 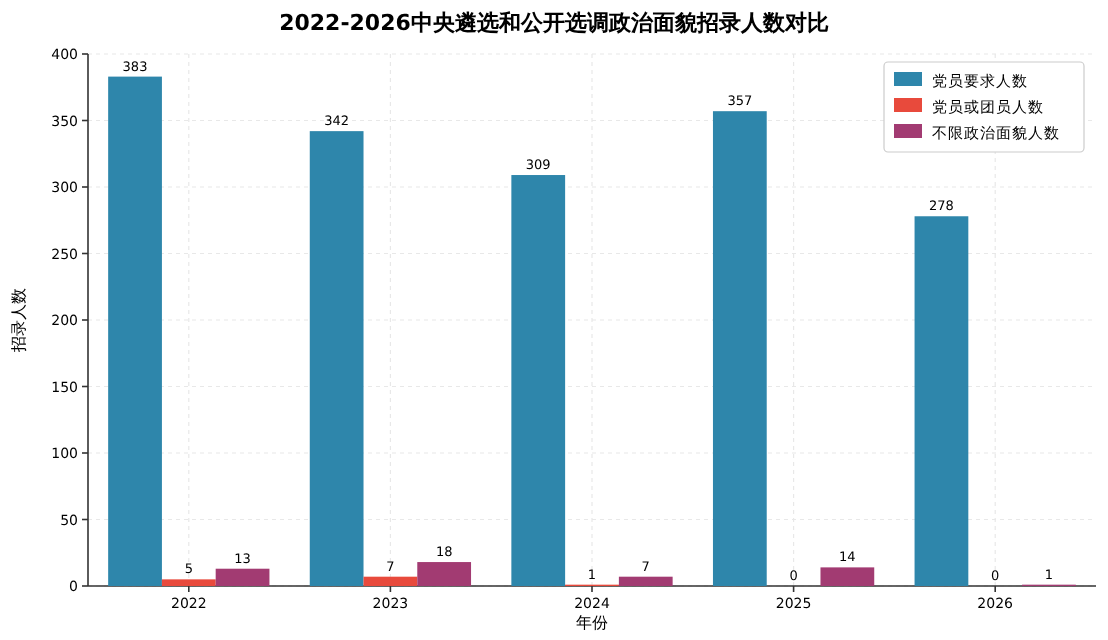 What do you see at coordinates (554, 23) in the screenshot?
I see `chart-title: 2022-2026中央遴选和公开选调政治面貌招录人数对比` at bounding box center [554, 23].